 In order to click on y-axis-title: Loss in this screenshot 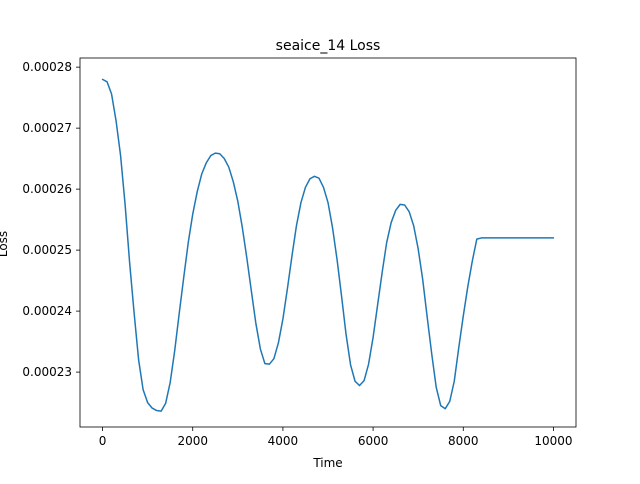, I will do `click(5, 244)`.